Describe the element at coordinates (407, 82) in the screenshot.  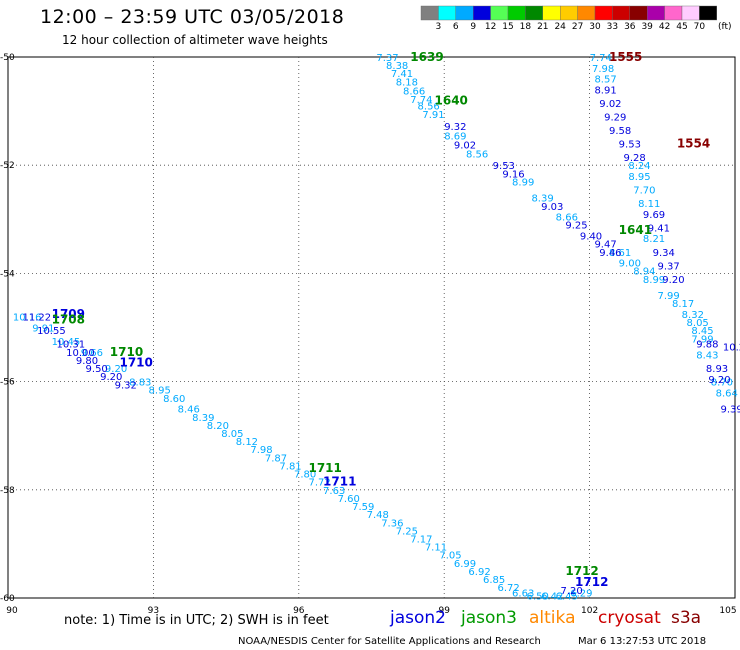
I see `wave-height-value: 8.18` at that location.